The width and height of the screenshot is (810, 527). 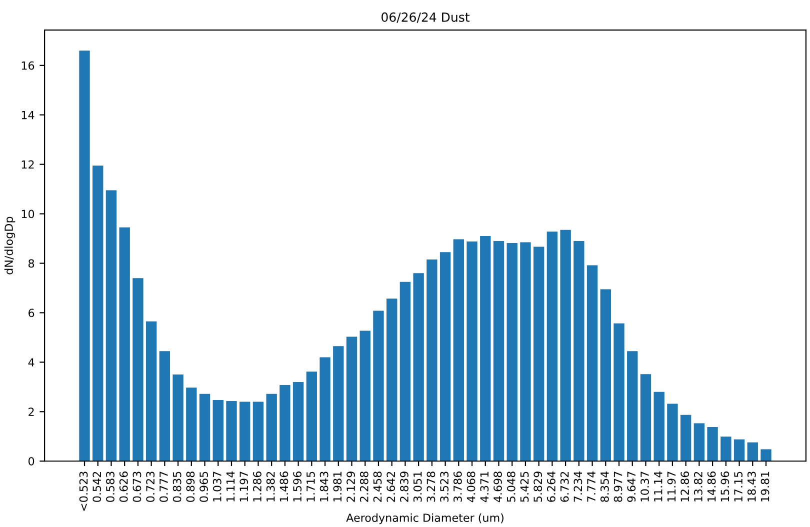 I want to click on x-tick-label: <0.523, so click(x=83, y=491).